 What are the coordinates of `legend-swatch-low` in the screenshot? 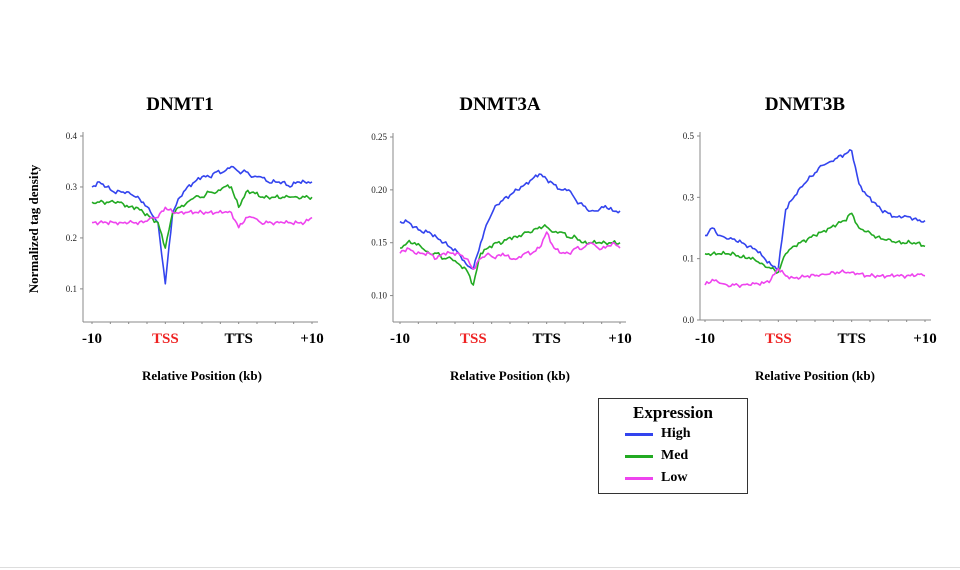 It's located at (639, 478).